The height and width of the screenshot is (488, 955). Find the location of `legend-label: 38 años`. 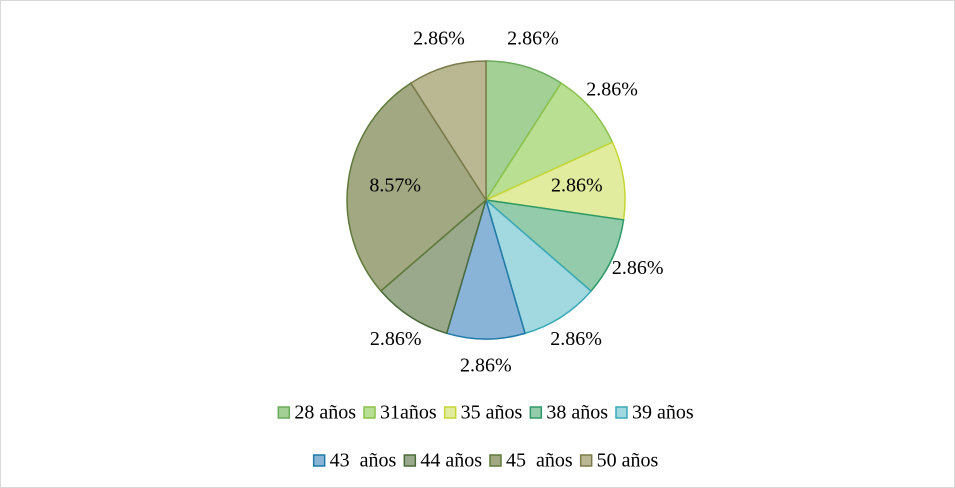

legend-label: 38 años is located at coordinates (577, 413).